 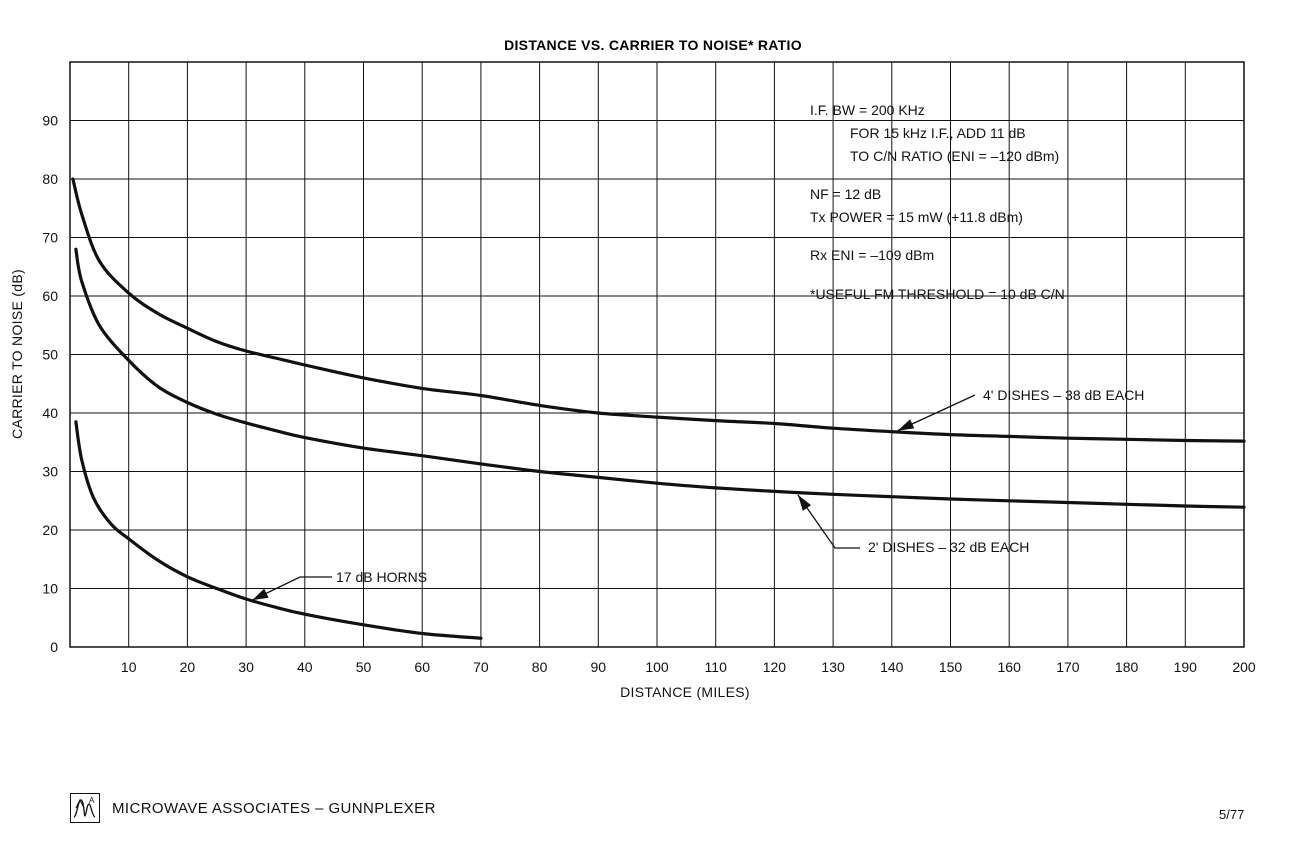 What do you see at coordinates (422, 667) in the screenshot?
I see `x-tick-label: 60` at bounding box center [422, 667].